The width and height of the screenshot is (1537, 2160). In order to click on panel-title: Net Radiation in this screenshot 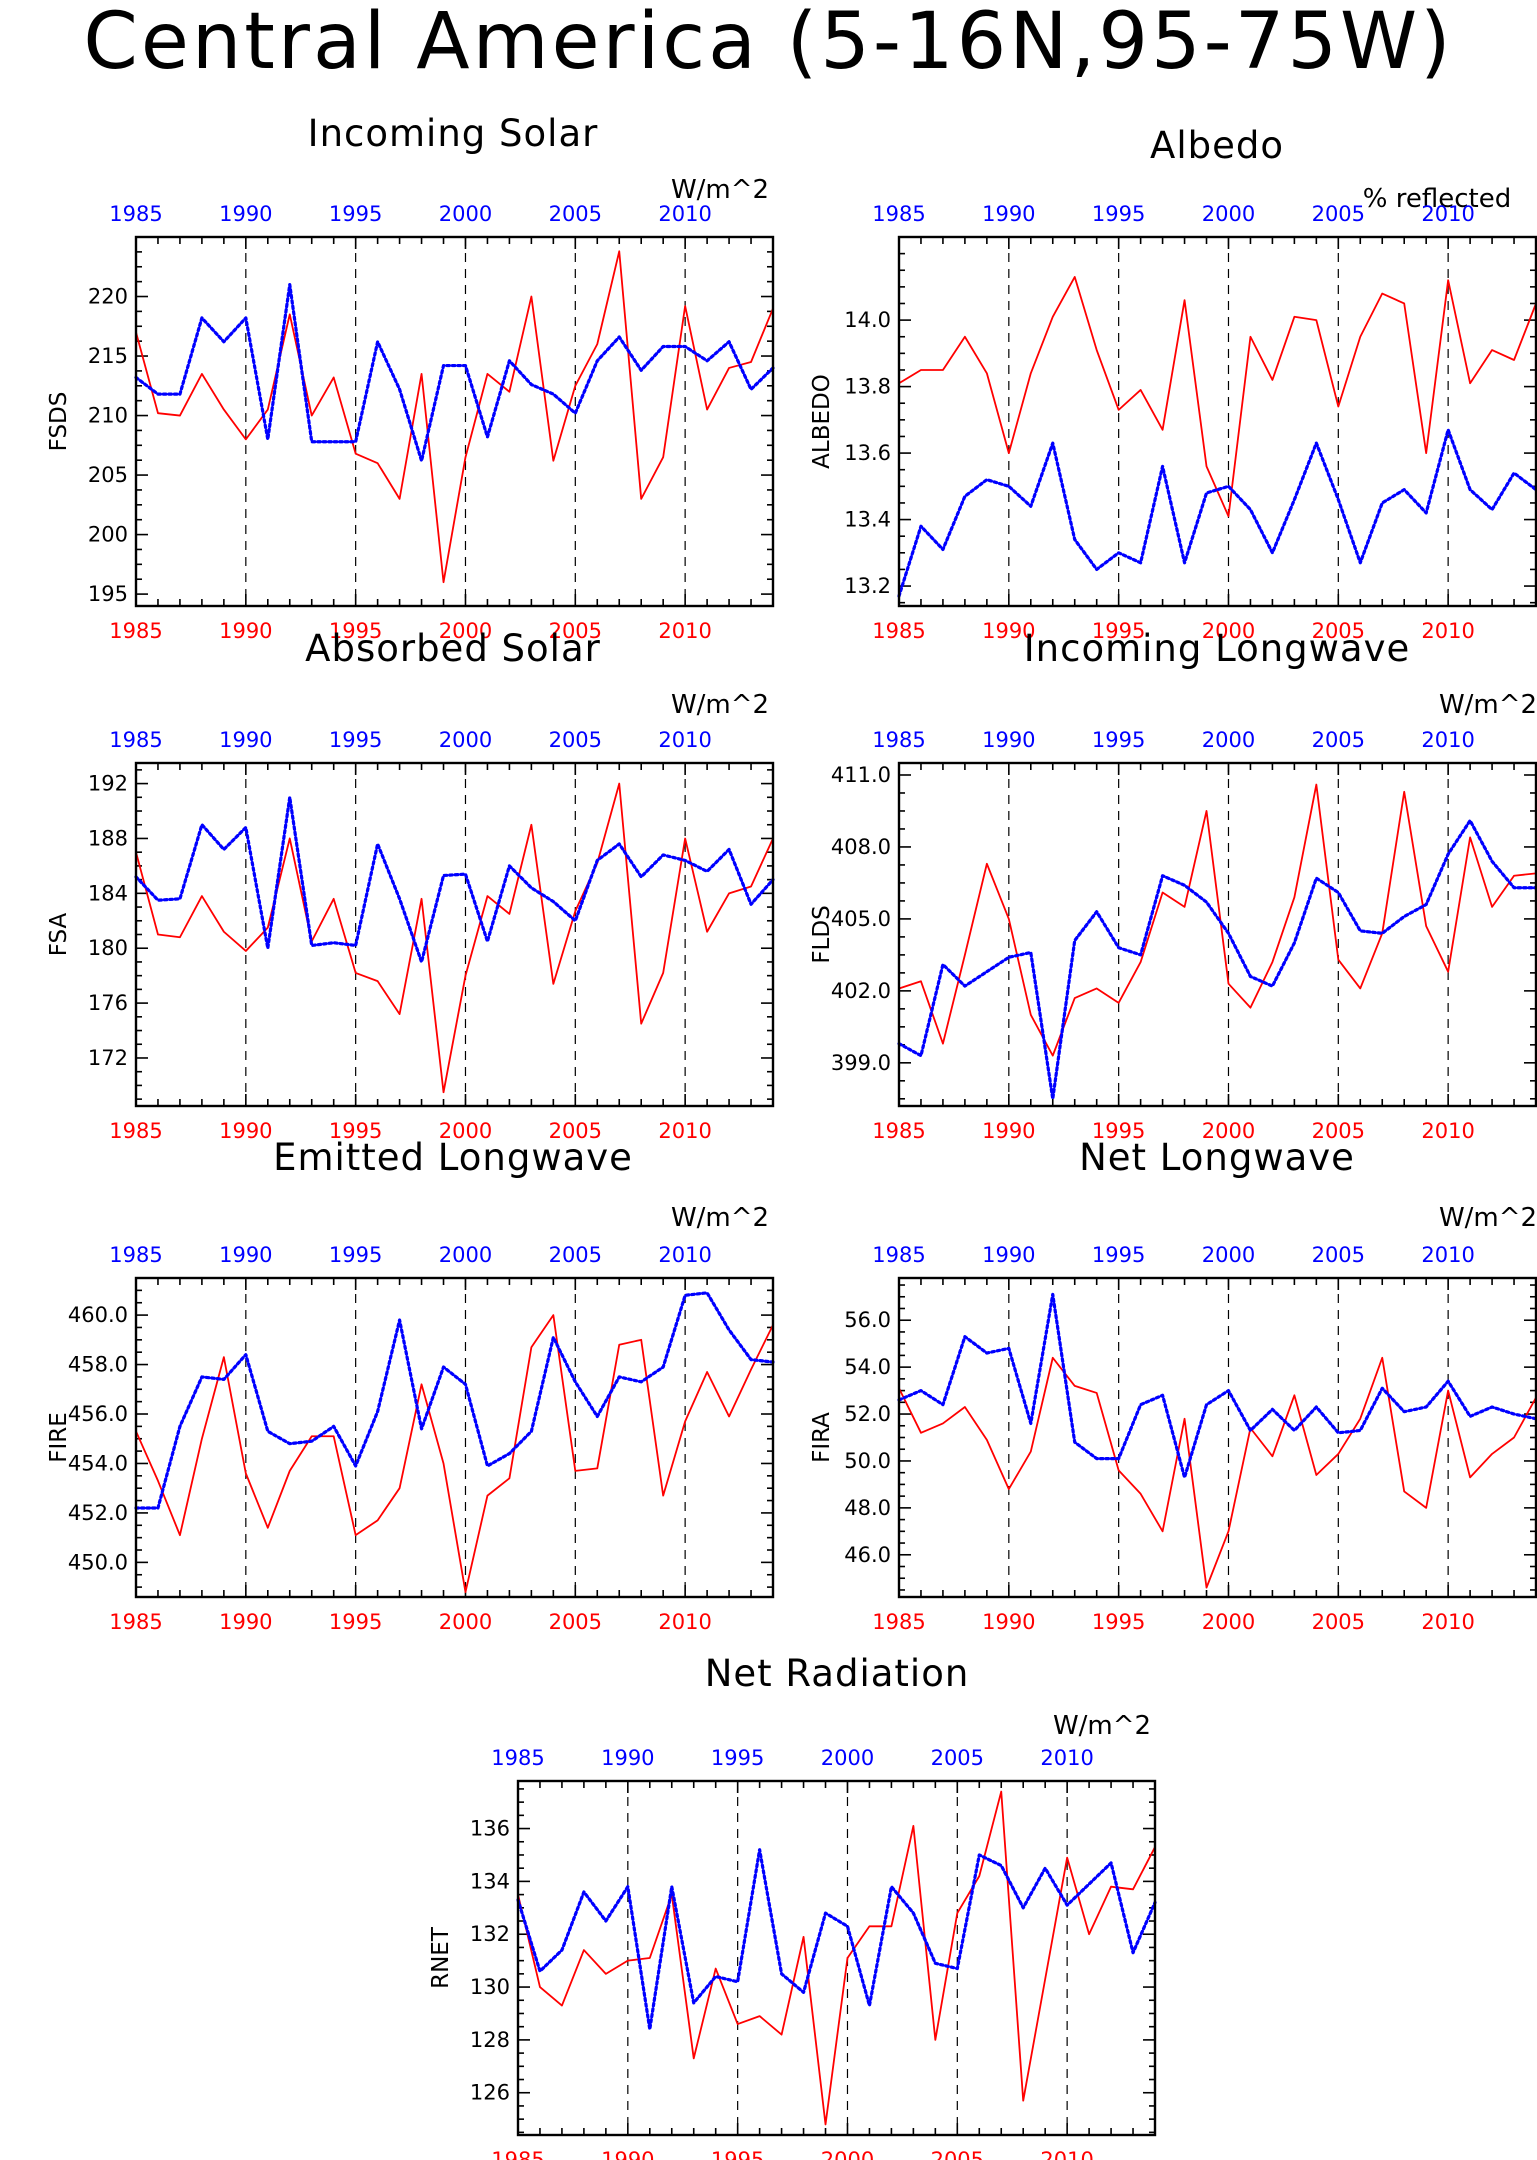, I will do `click(837, 1673)`.